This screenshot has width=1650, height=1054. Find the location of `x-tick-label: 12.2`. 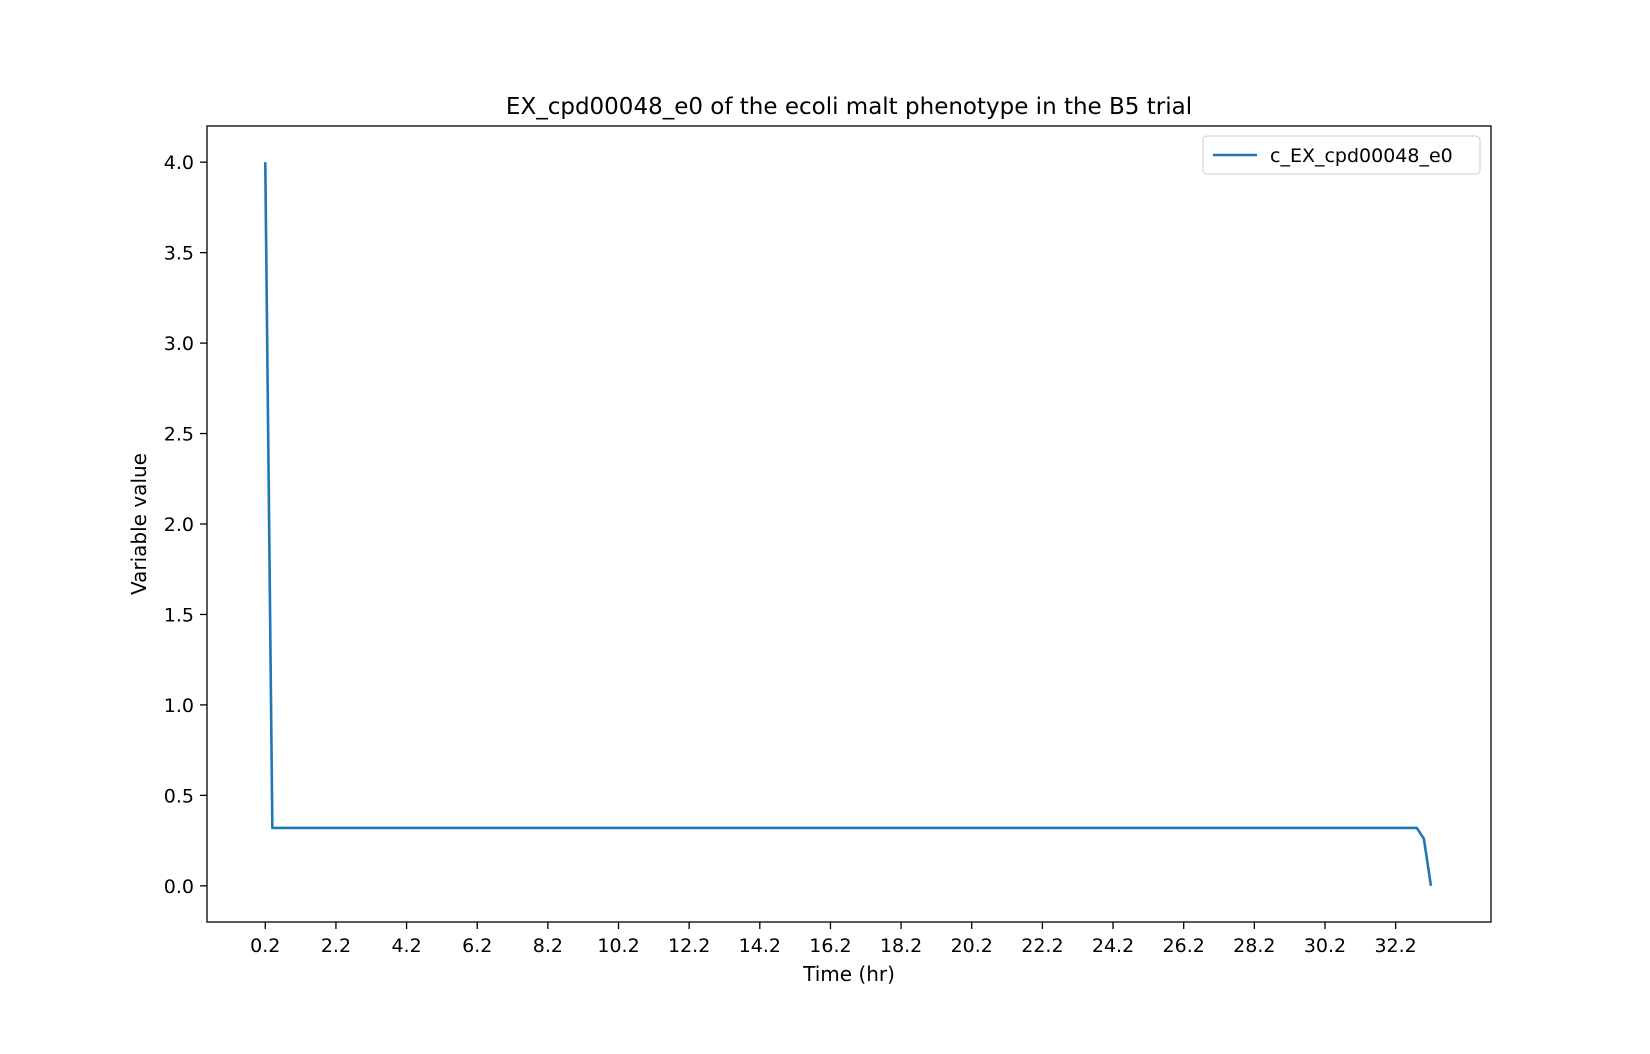

x-tick-label: 12.2 is located at coordinates (689, 946).